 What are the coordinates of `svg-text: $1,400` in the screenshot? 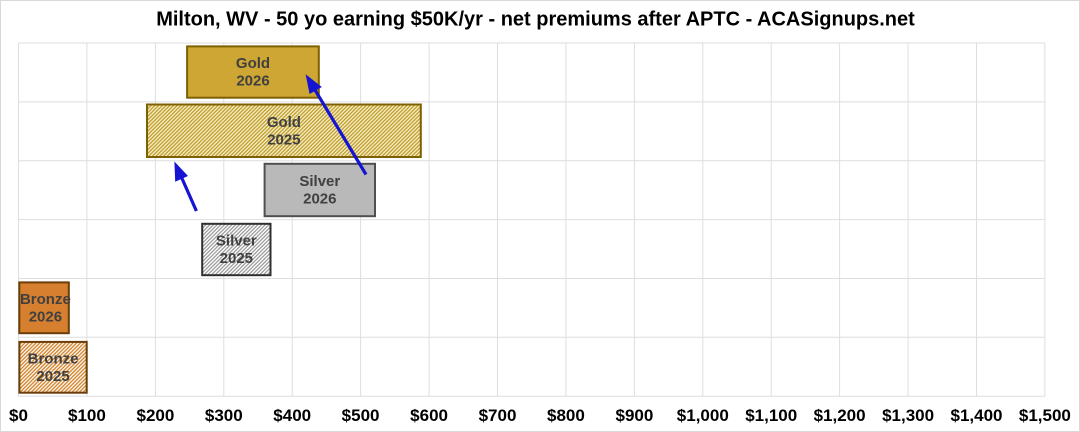 It's located at (977, 415).